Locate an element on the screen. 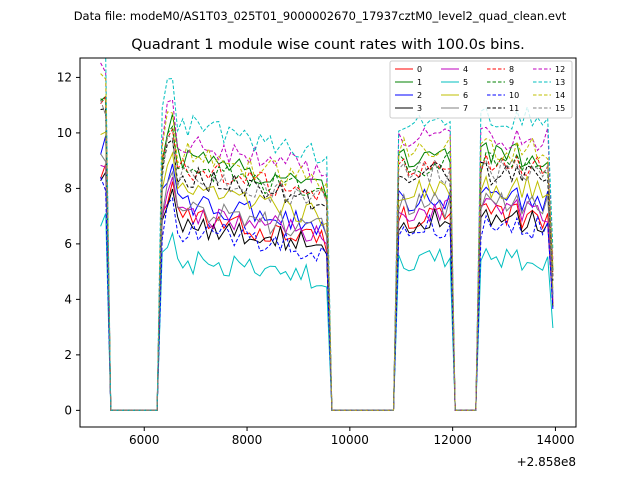 The width and height of the screenshot is (640, 480). legend-label-15: 15 is located at coordinates (560, 108).